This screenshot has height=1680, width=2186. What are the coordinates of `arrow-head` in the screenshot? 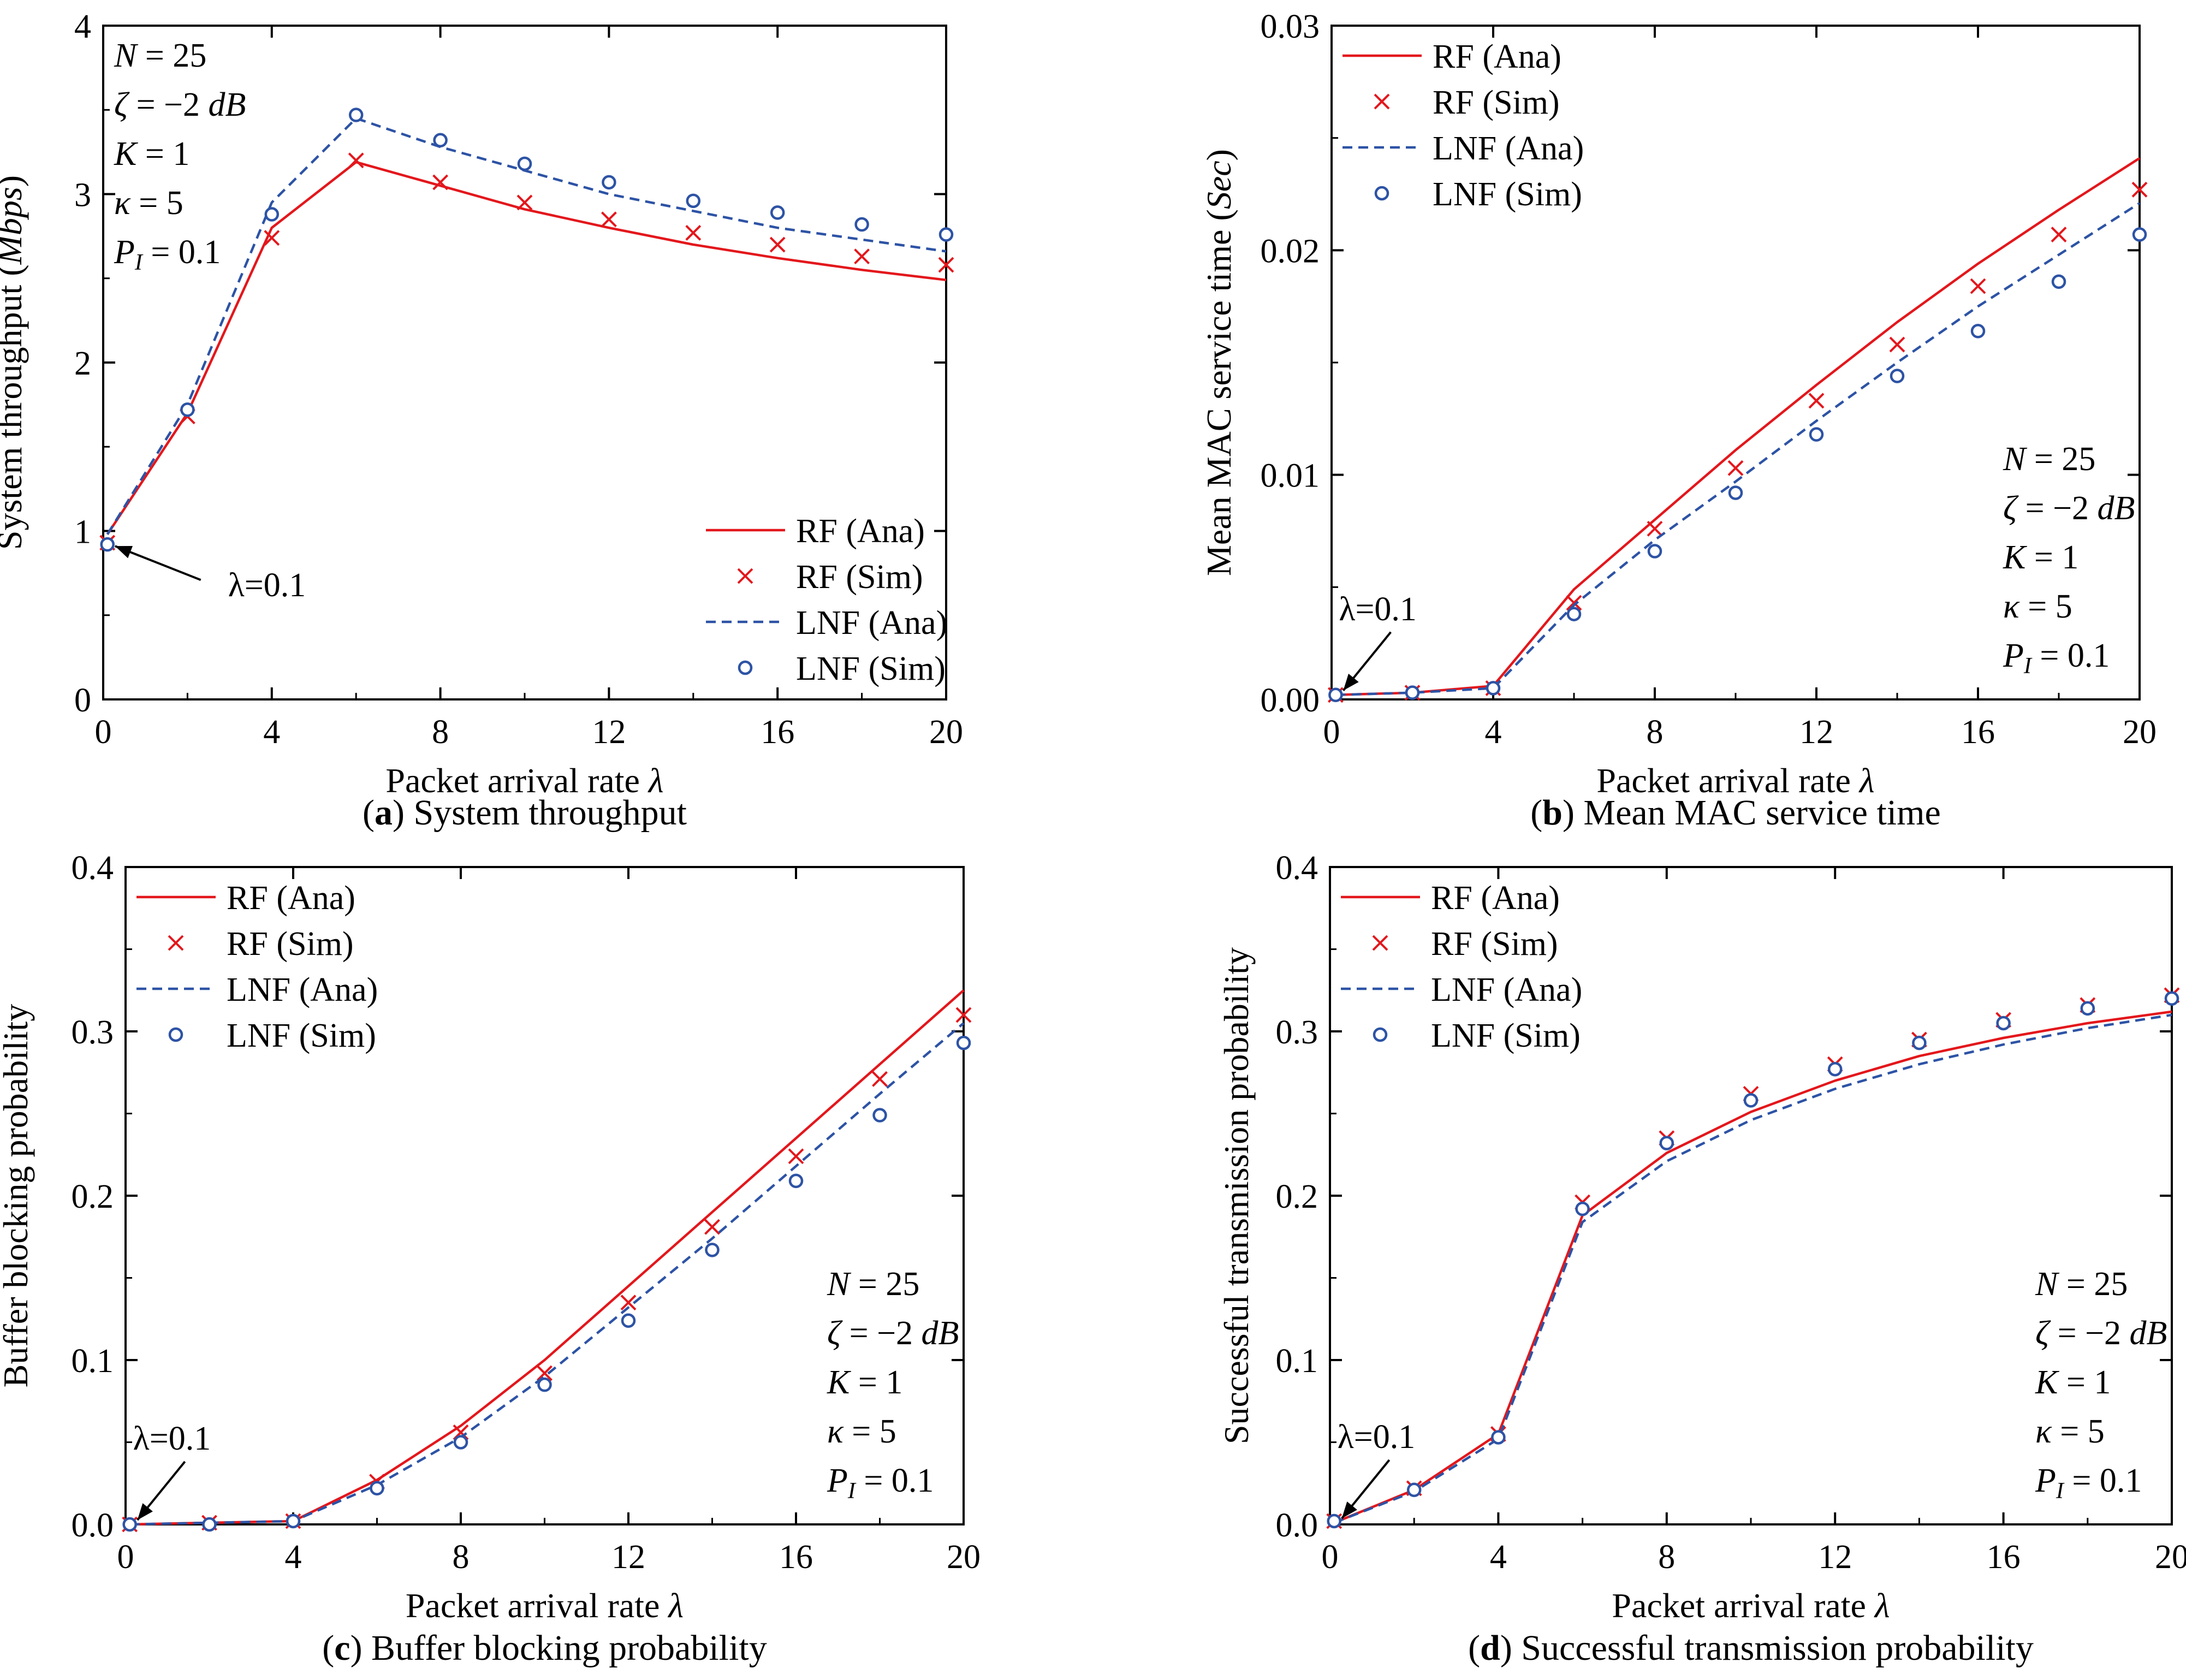 It's located at (145, 1511).